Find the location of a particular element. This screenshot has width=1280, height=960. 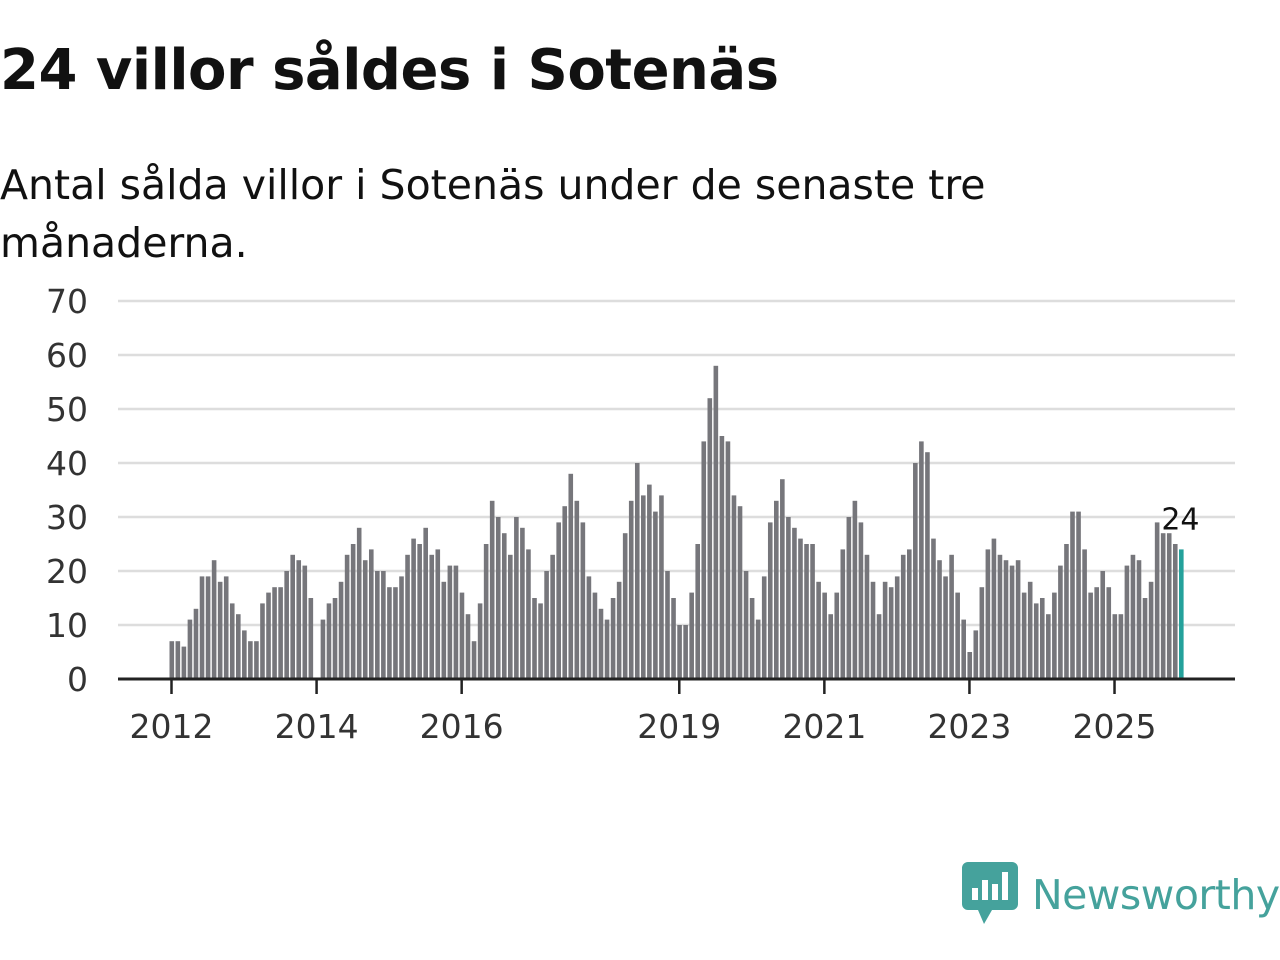

brand-name: Newsworthy is located at coordinates (1156, 895).